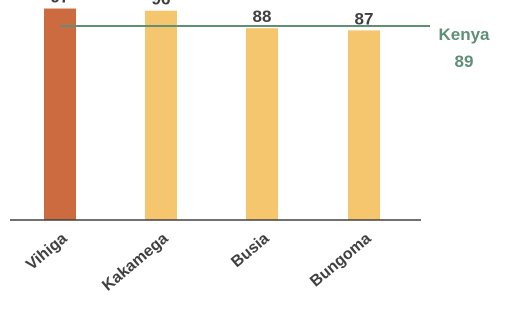 The height and width of the screenshot is (320, 511). I want to click on bar-kakamega, so click(161, 115).